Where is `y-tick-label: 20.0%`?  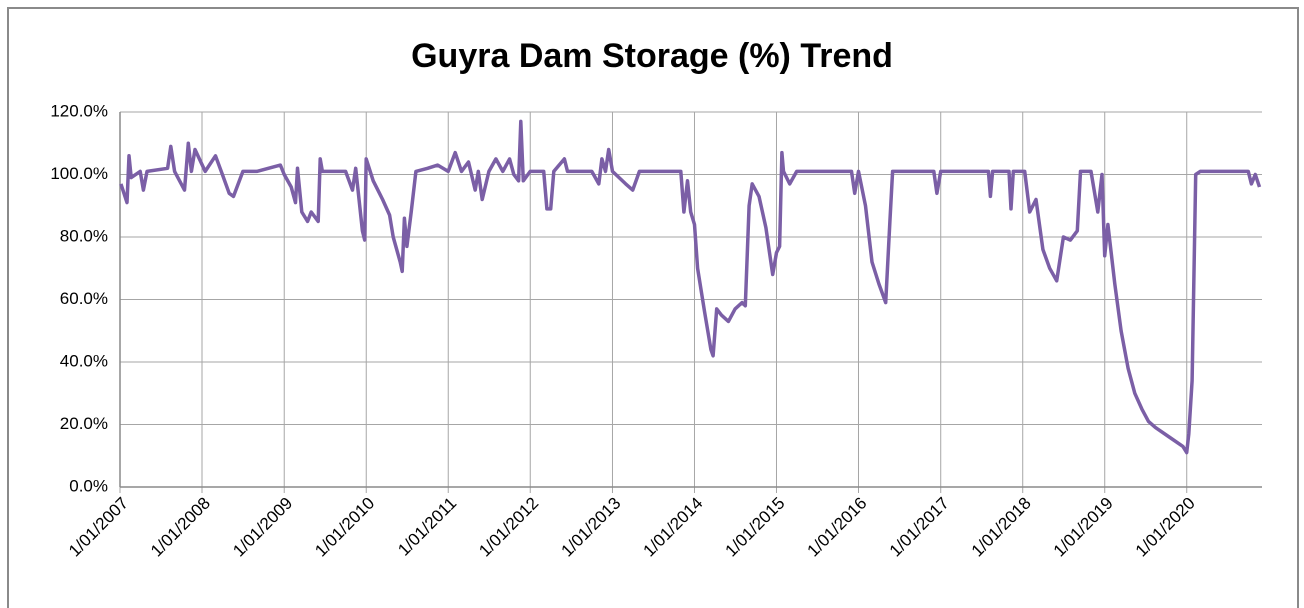 y-tick-label: 20.0% is located at coordinates (84, 423).